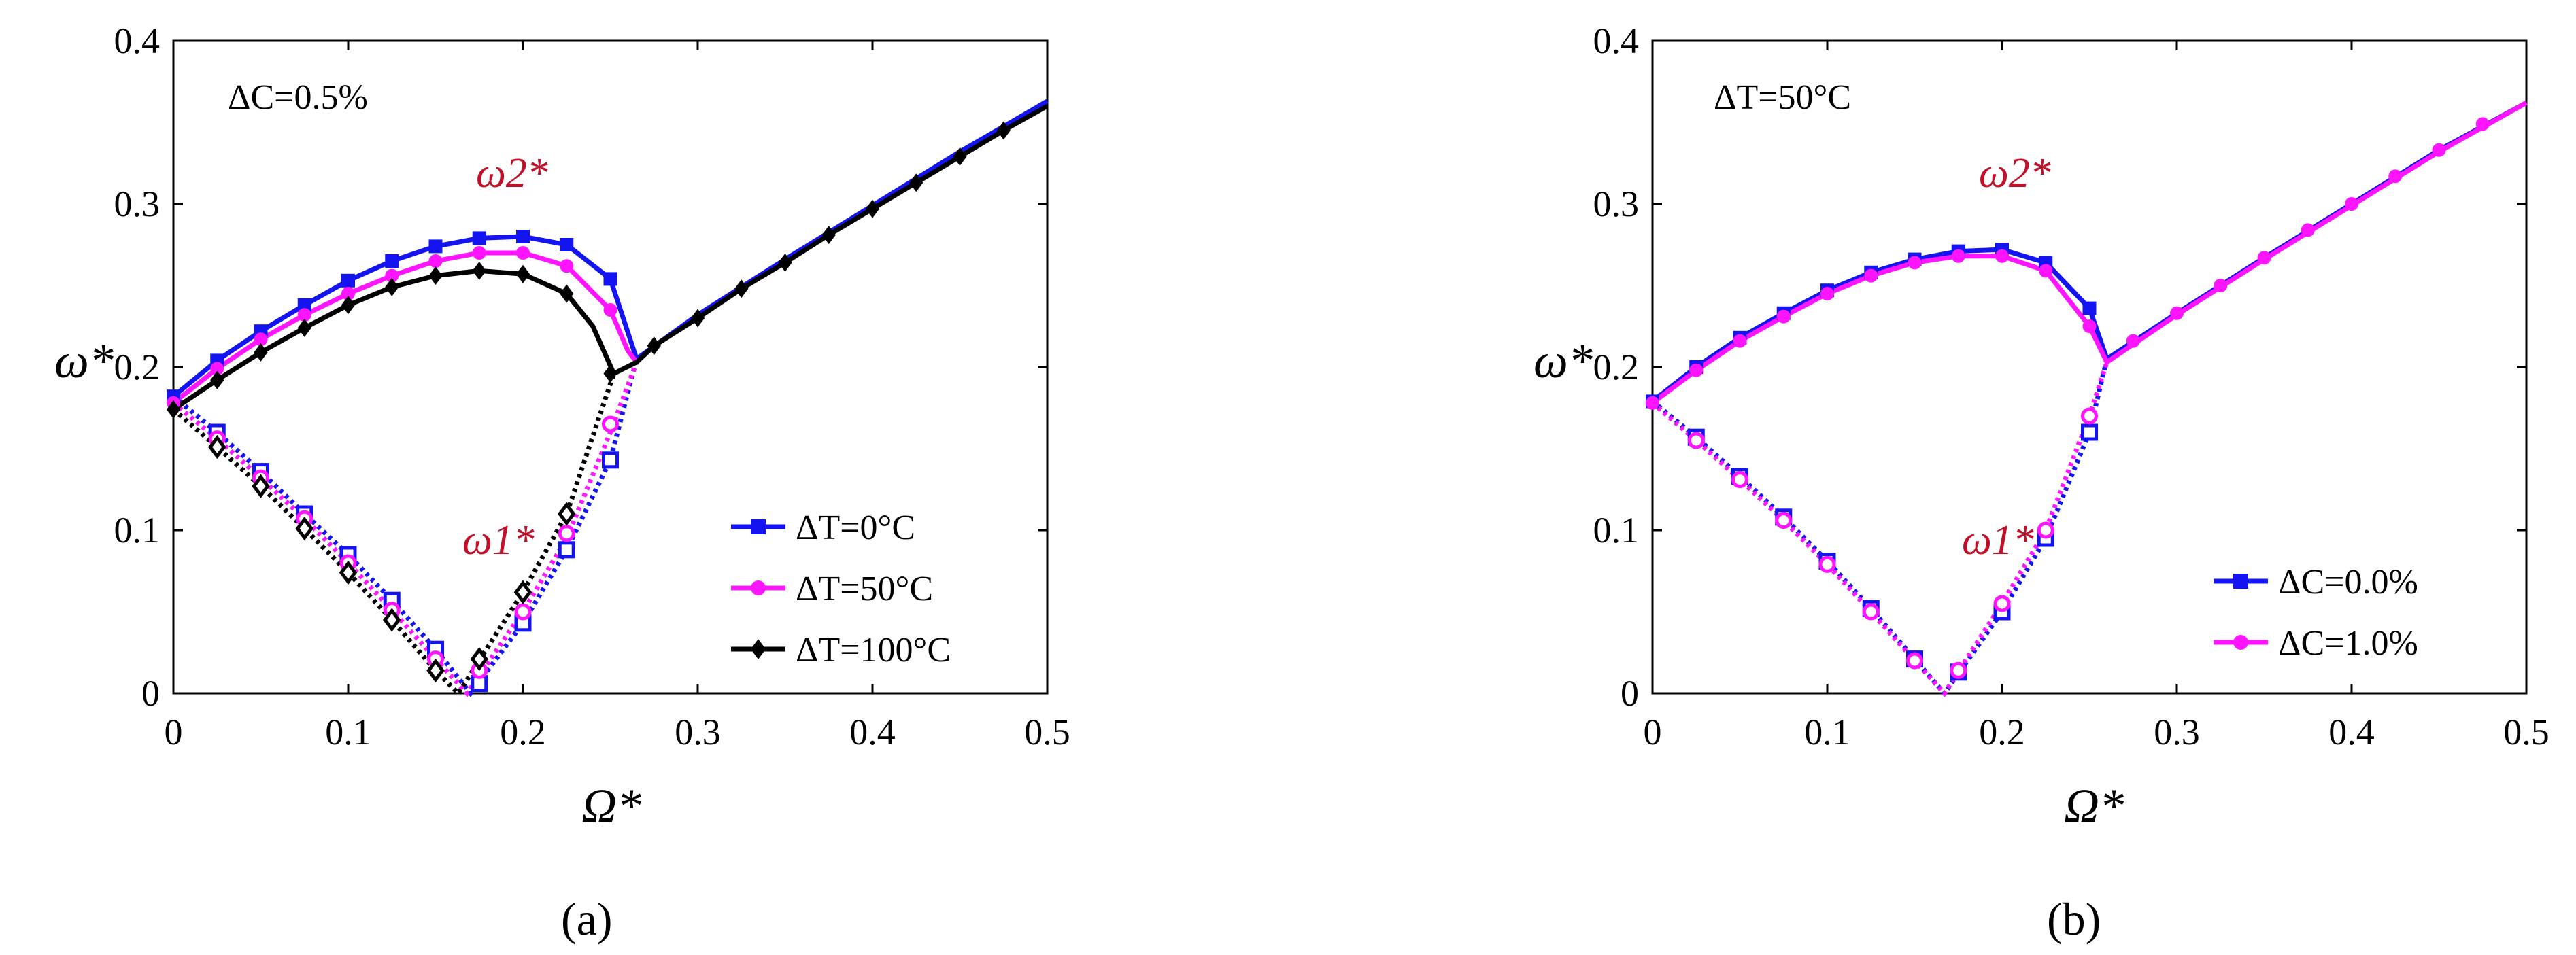 Image resolution: width=2576 pixels, height=955 pixels. Describe the element at coordinates (2348, 582) in the screenshot. I see `legend-label: ΔC=0.0%` at that location.